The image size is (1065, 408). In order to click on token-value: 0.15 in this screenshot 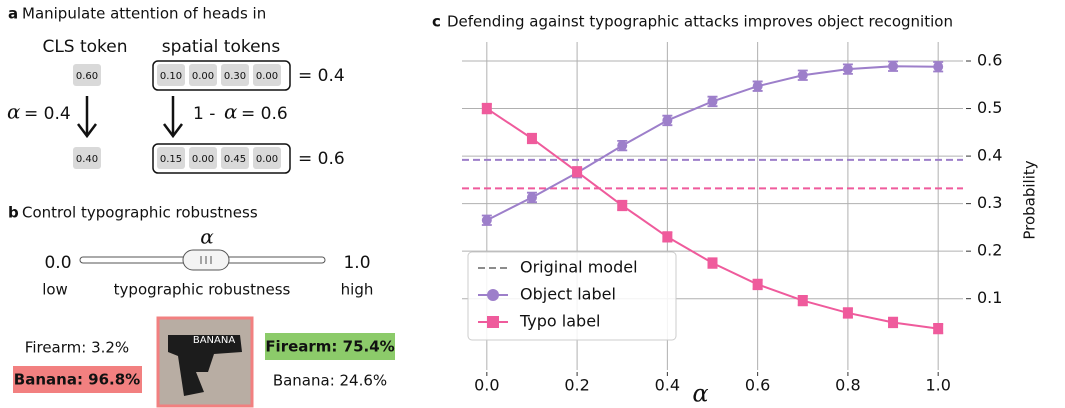, I will do `click(171, 159)`.